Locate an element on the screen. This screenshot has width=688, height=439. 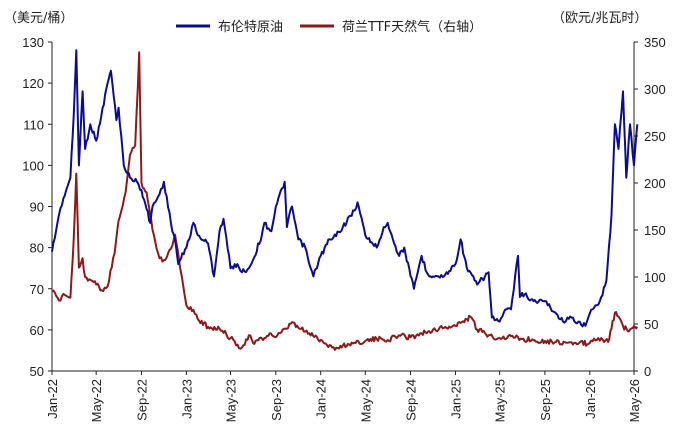
right-tick-label: 0 is located at coordinates (647, 371).